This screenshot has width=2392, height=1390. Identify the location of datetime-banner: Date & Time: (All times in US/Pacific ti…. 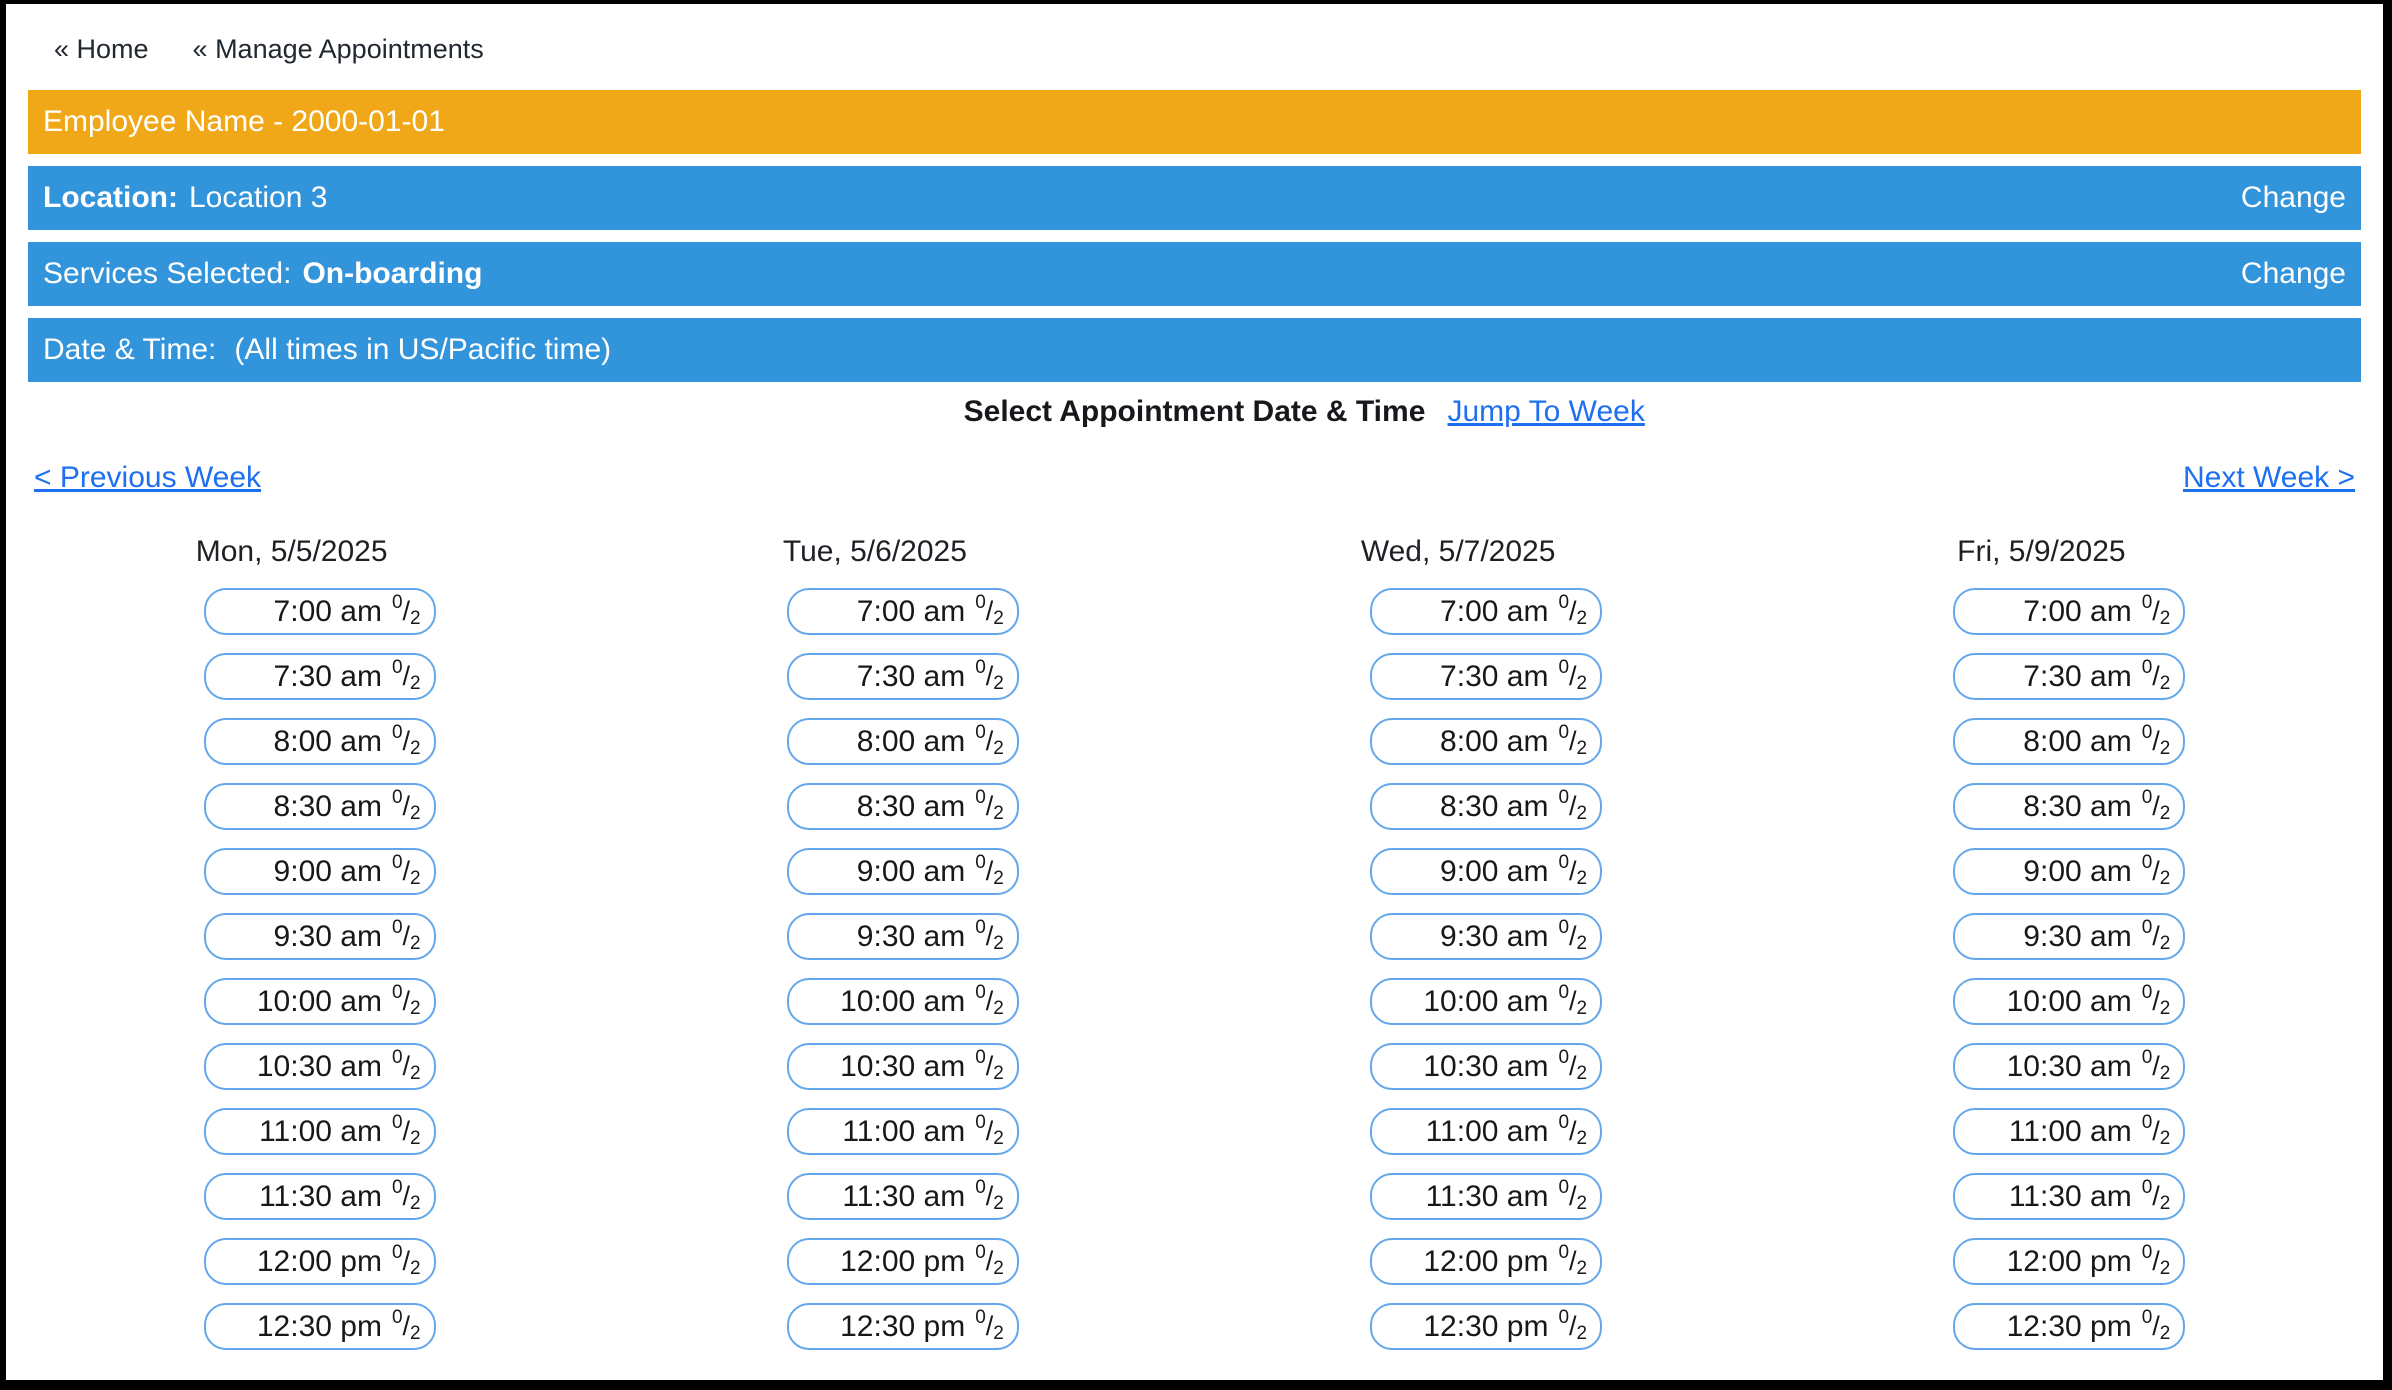
(1194, 350).